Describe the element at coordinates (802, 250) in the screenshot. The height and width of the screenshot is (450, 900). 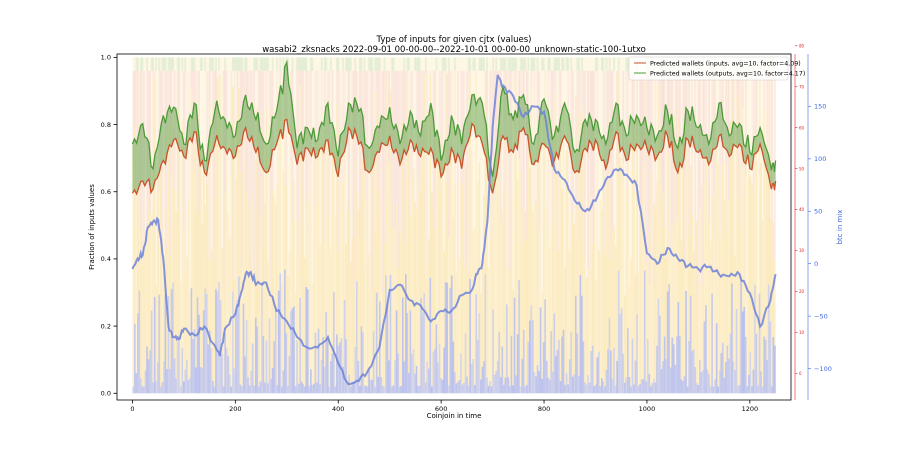
I see `y3-tick-label: 30` at that location.